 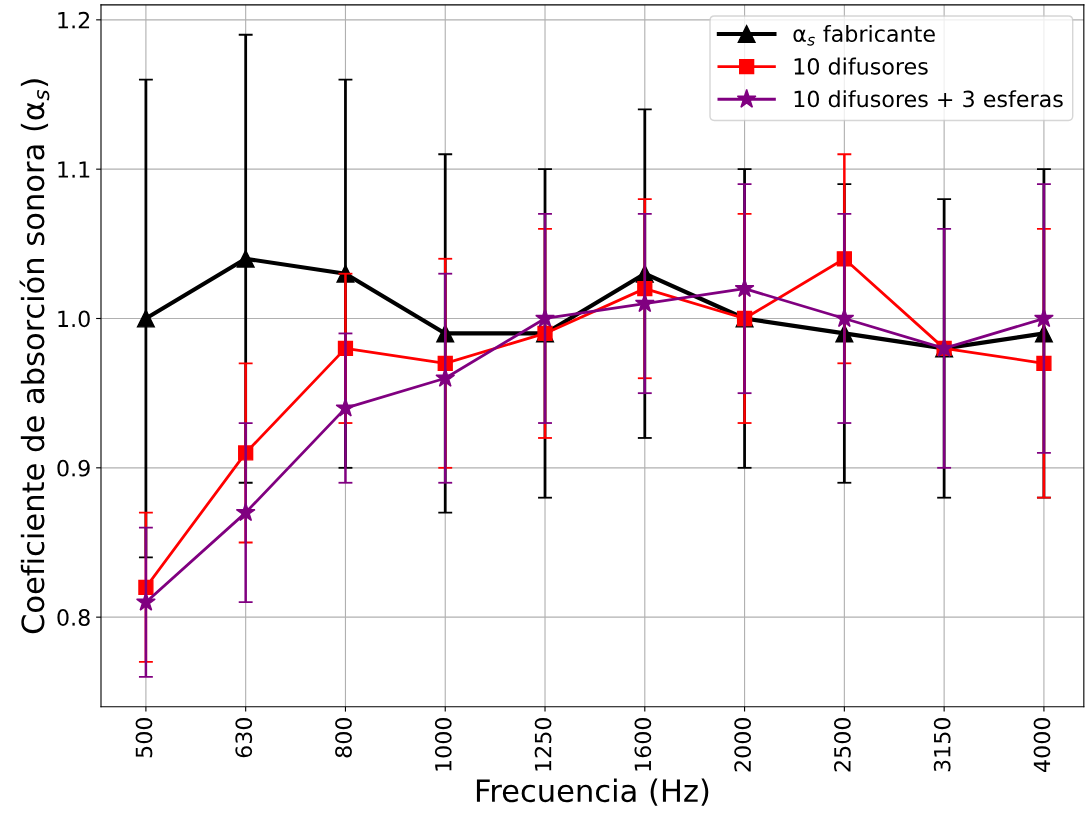 I want to click on x-tick-label: 2500, so click(x=842, y=744).